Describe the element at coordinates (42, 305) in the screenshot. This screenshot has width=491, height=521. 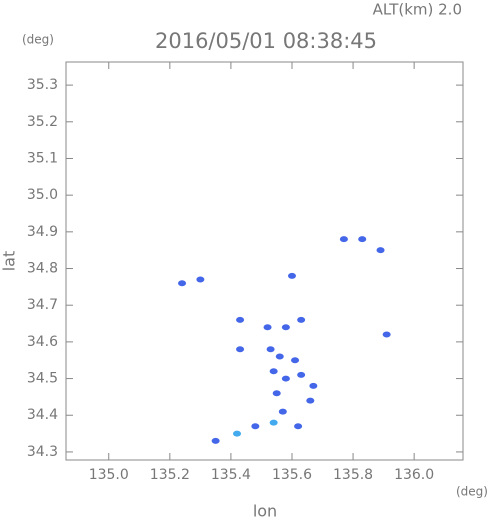
I see `y-tick-label: 34.7` at that location.